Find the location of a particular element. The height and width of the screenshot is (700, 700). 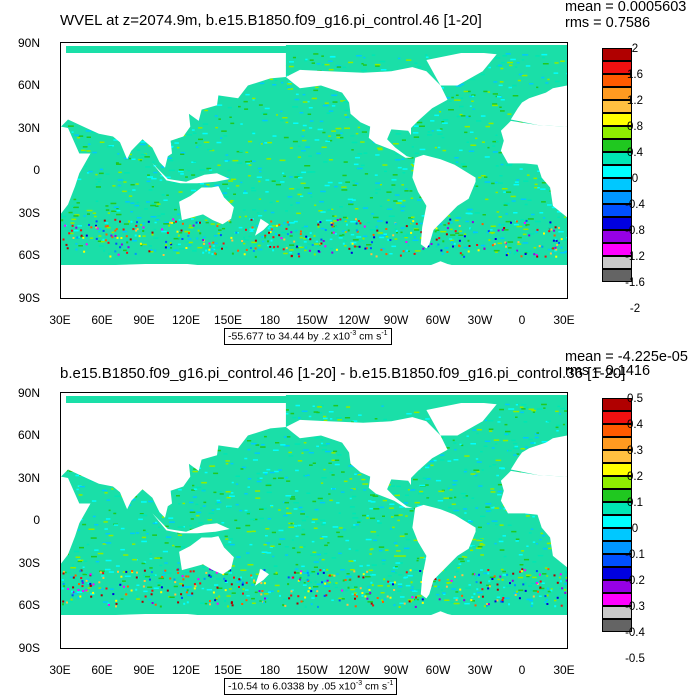

colorbar-label: -0.8 is located at coordinates (635, 231).